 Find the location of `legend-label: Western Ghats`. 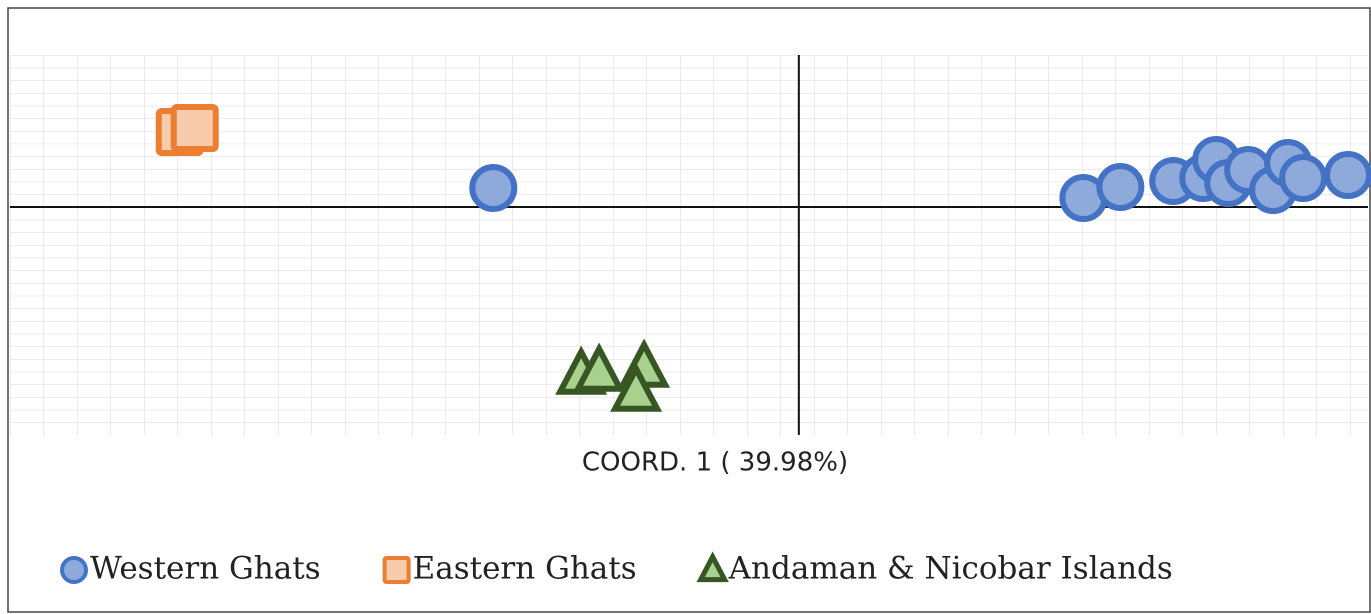

legend-label: Western Ghats is located at coordinates (205, 569).